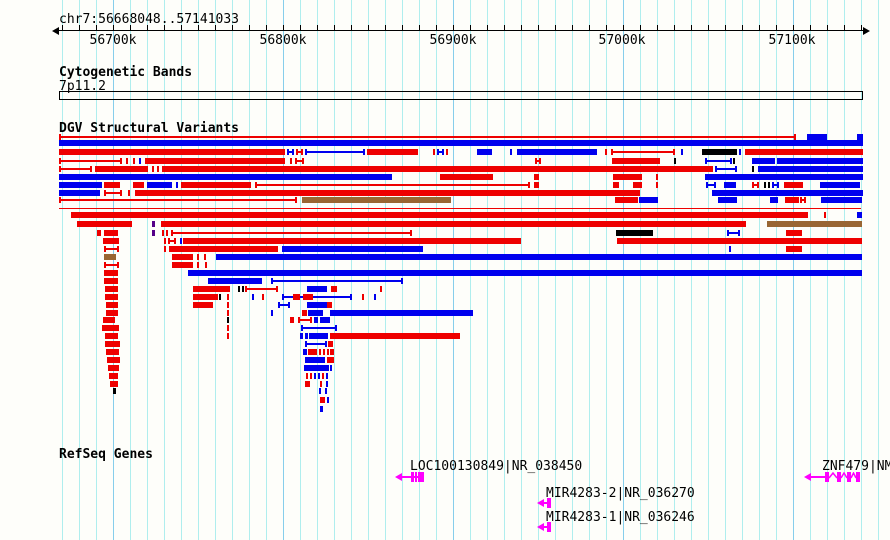 This screenshot has width=890, height=540. I want to click on gene-glyph, so click(409, 477).